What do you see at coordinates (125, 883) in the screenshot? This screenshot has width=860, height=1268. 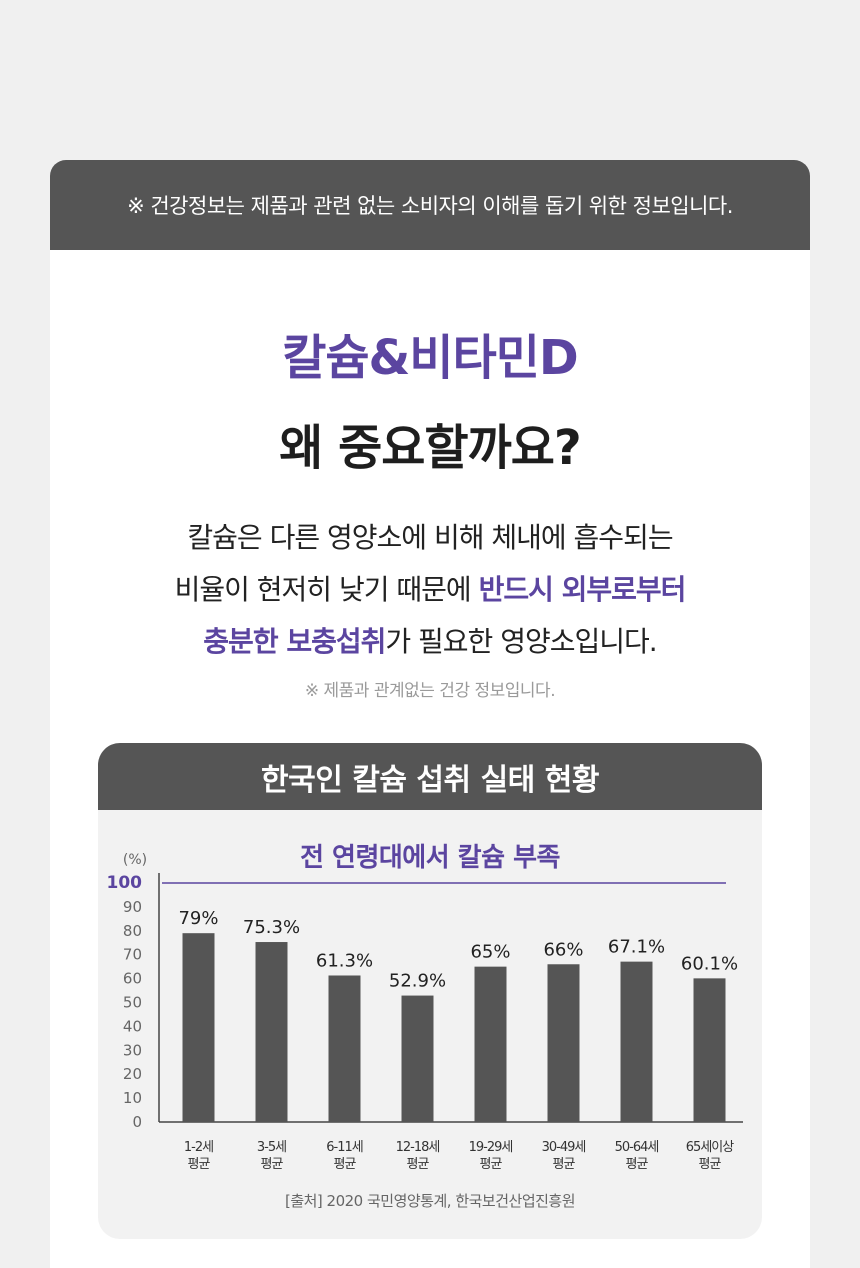 I see `y-tick-label: 100` at bounding box center [125, 883].